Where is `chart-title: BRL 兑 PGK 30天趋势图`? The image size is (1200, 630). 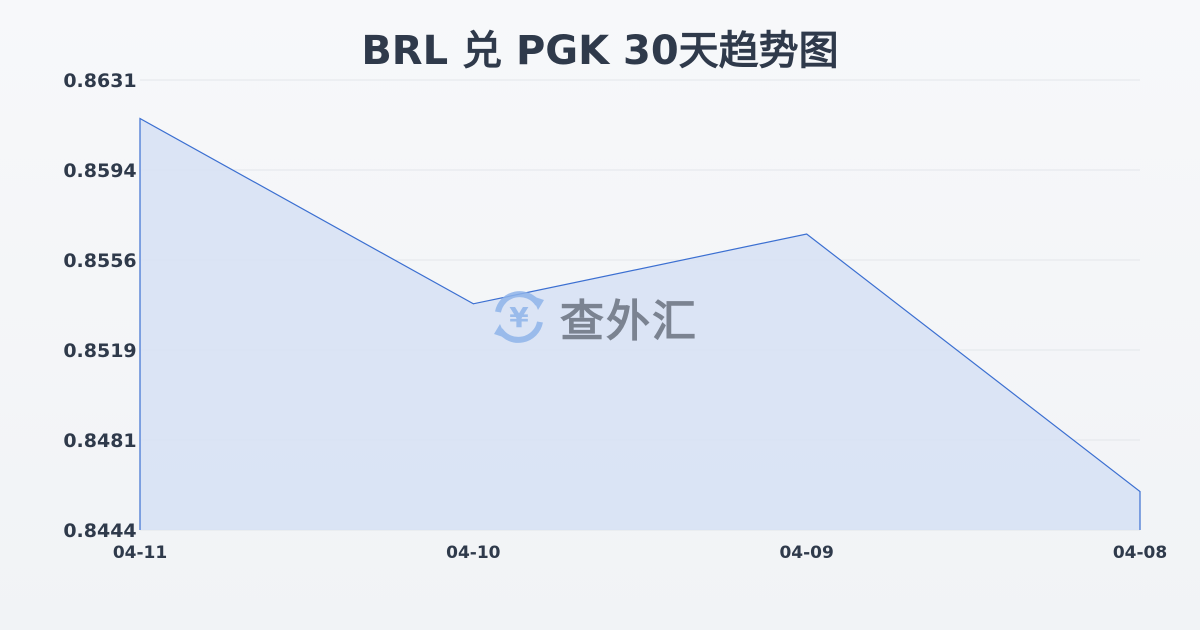
chart-title: BRL 兑 PGK 30天趋势图 is located at coordinates (600, 51).